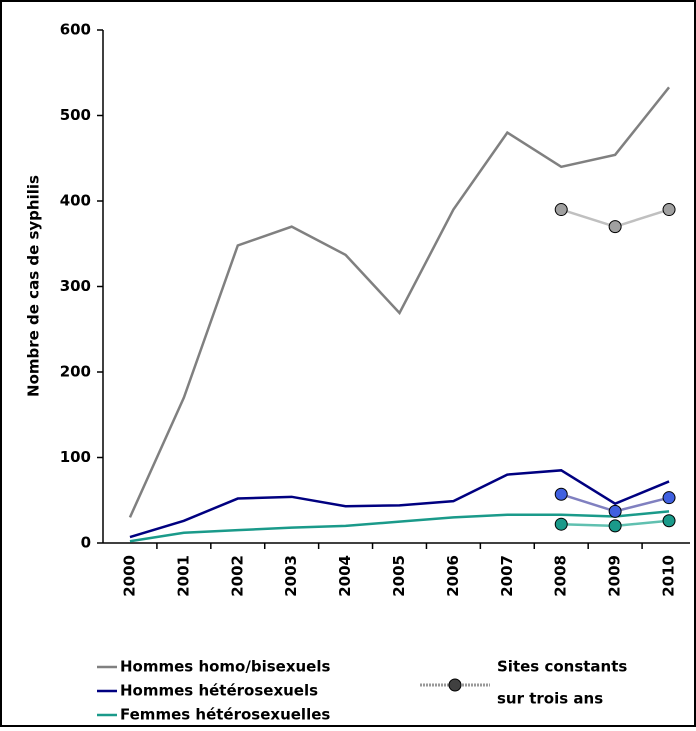 The width and height of the screenshot is (696, 731). I want to click on y-tick-label: 500, so click(75, 115).